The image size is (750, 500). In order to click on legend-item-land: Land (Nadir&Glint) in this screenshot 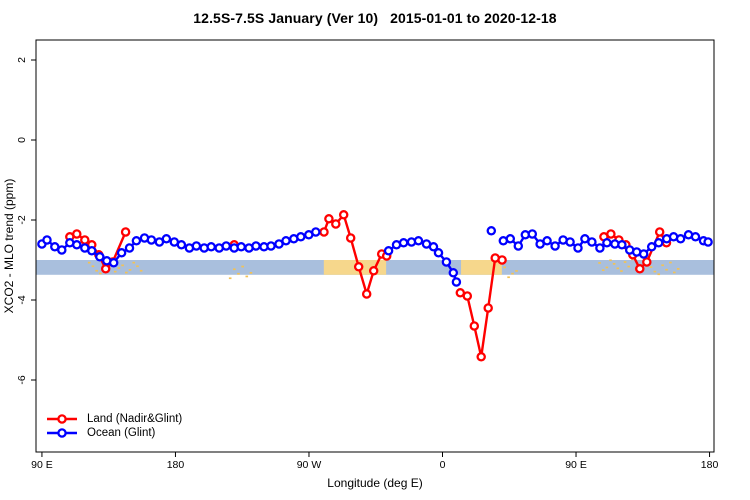, I will do `click(114, 419)`.